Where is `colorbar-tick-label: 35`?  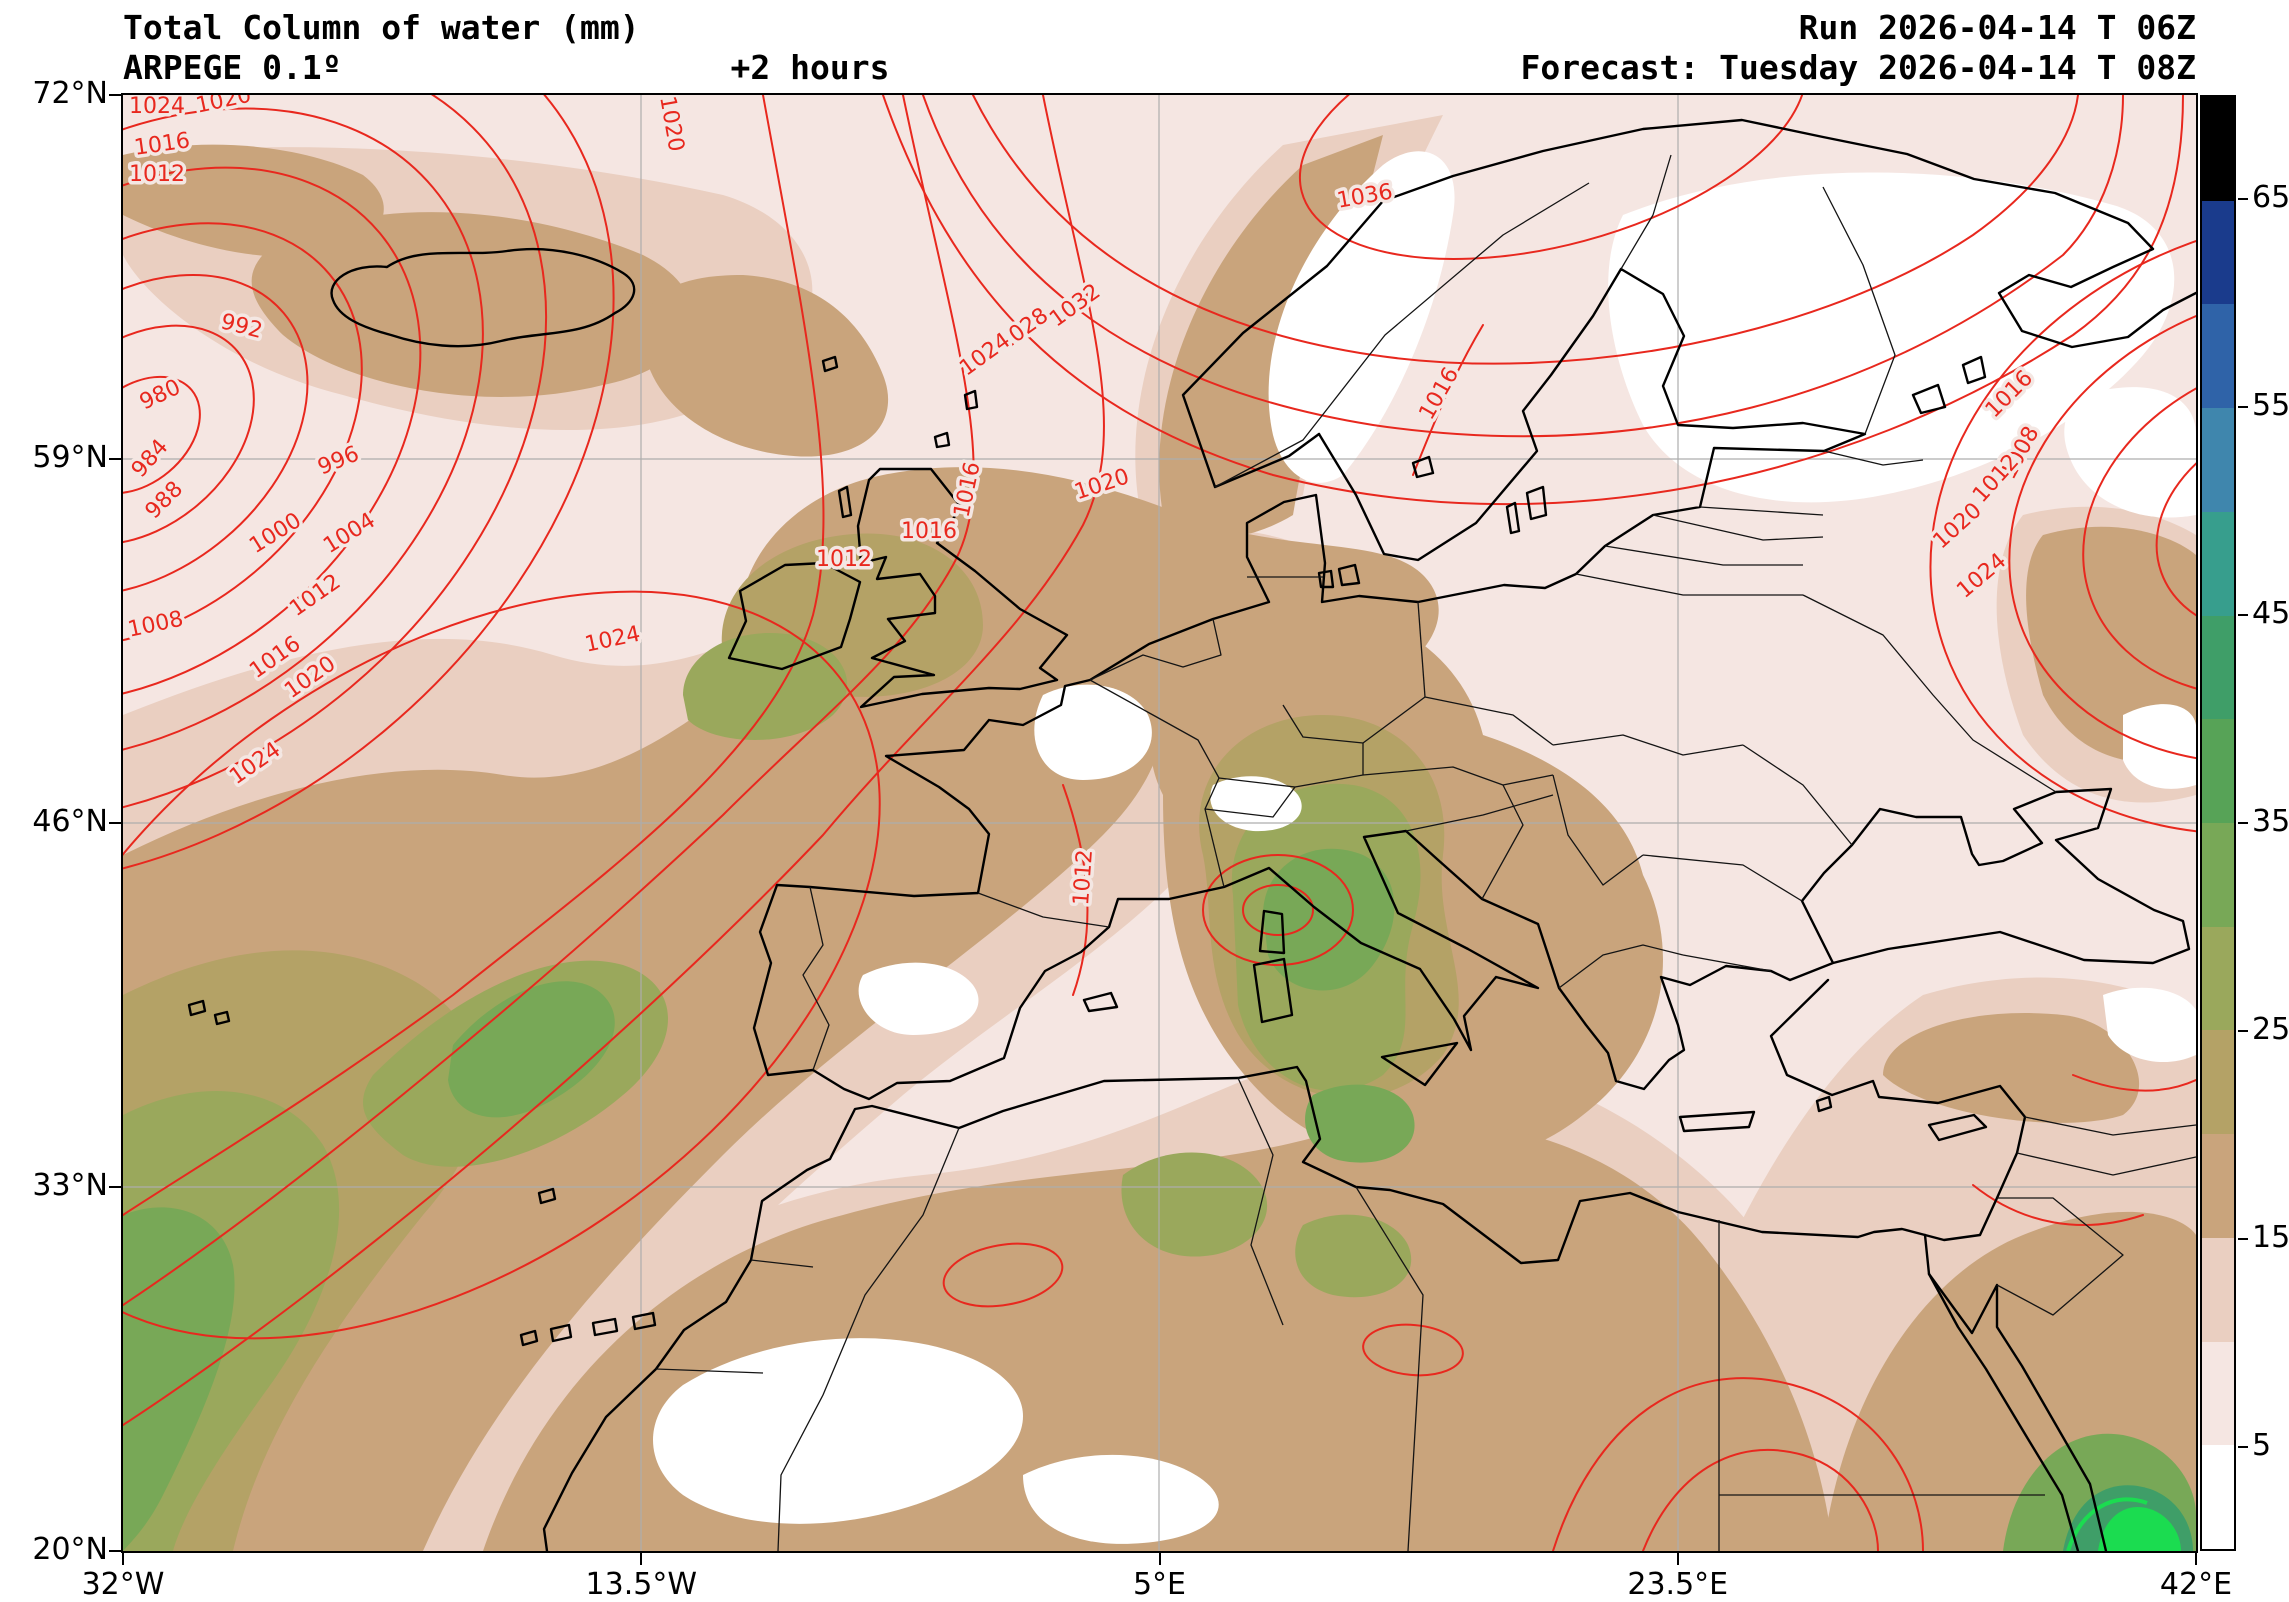
colorbar-tick-label: 35 is located at coordinates (2270, 821).